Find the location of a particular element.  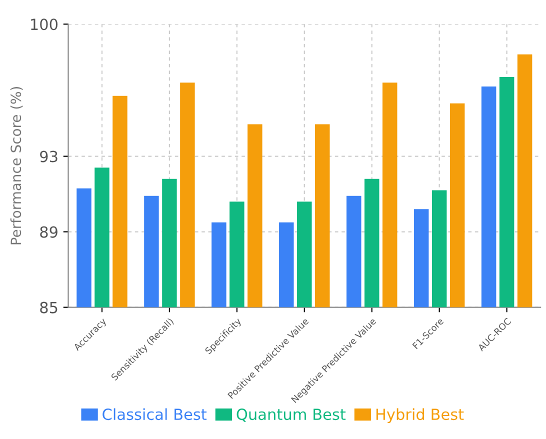

y-axis-title: Performance Score (%) is located at coordinates (16, 165).